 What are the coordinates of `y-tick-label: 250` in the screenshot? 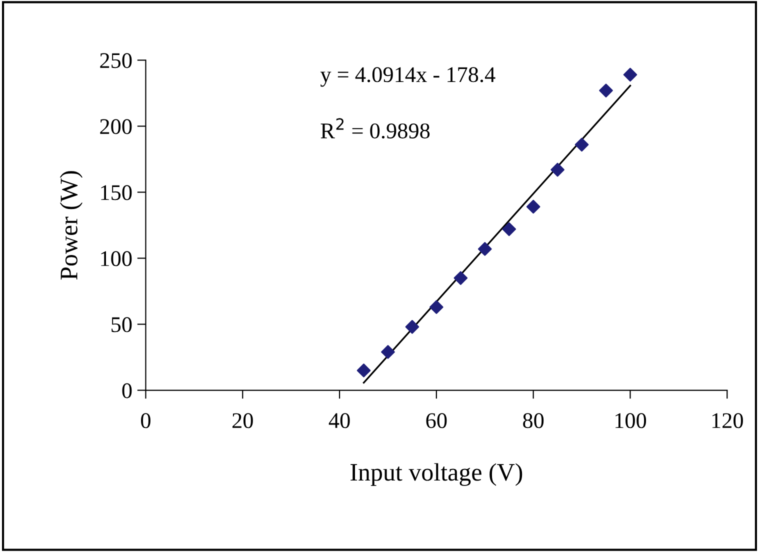 It's located at (116, 60).